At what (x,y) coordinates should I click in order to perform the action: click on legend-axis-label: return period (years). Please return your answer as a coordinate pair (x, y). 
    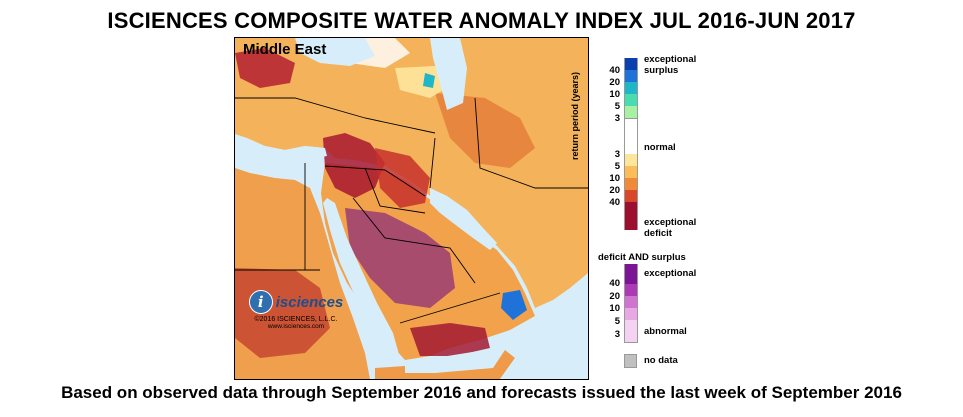
    Looking at the image, I should click on (575, 115).